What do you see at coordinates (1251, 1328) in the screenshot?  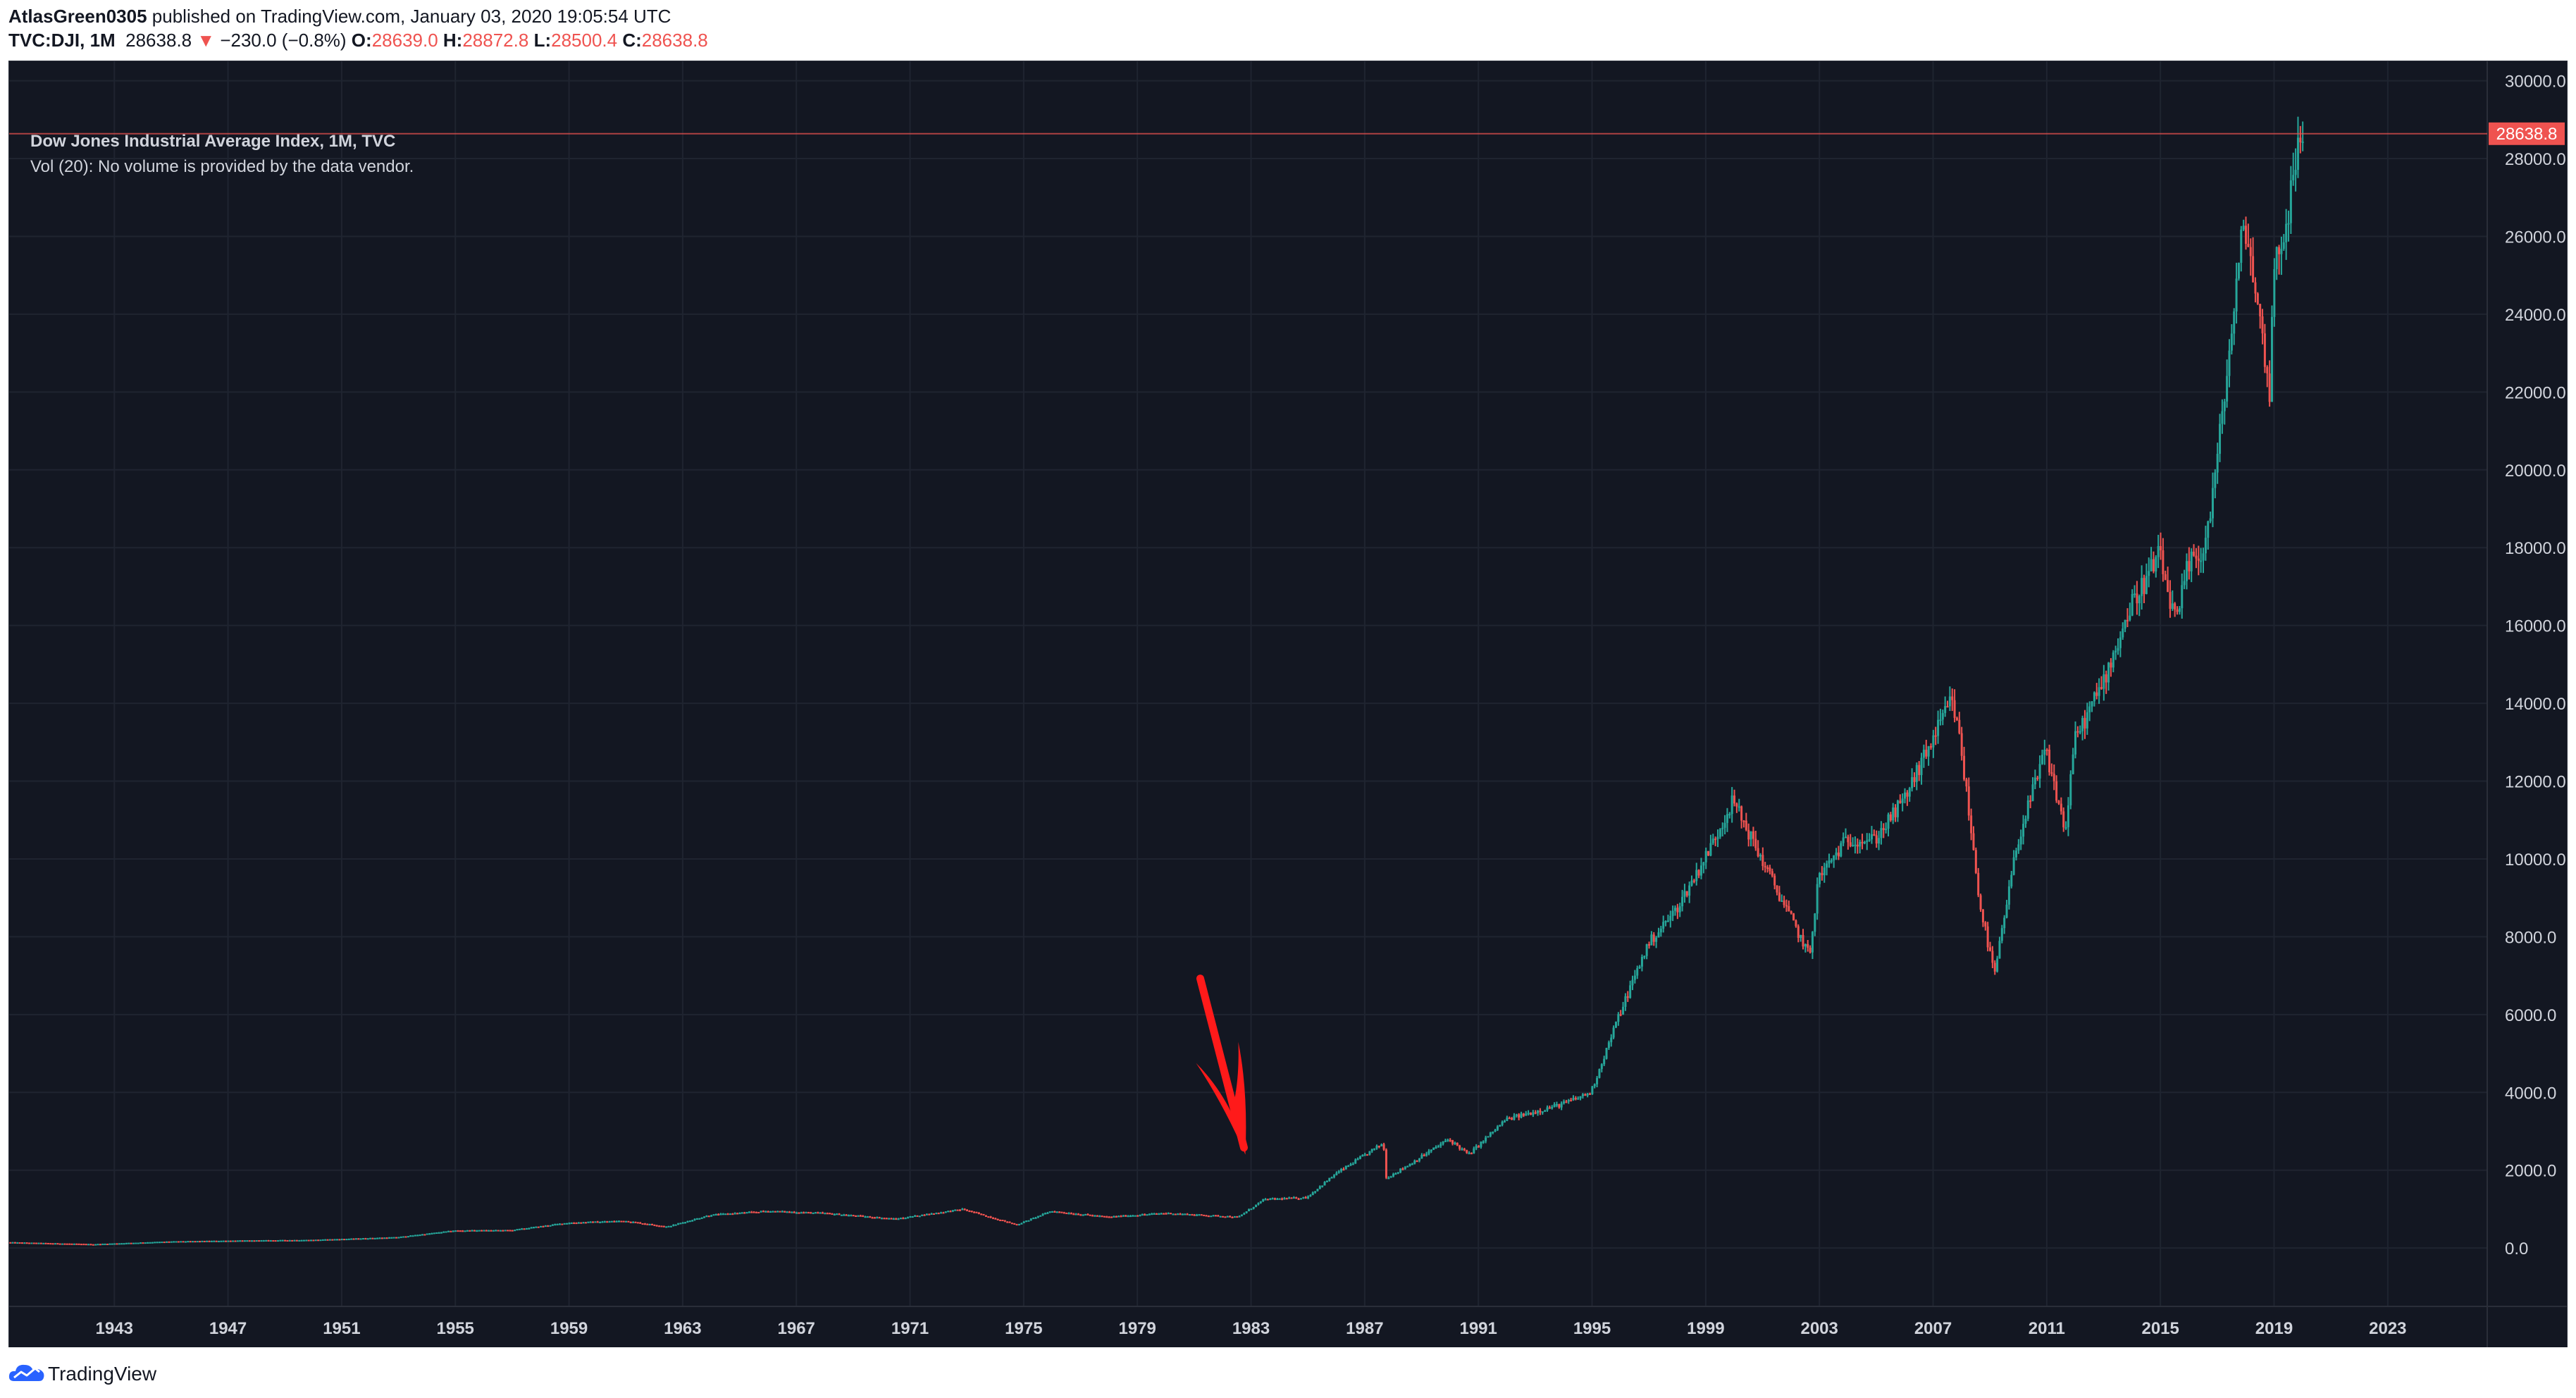 I see `x-tick-label: 1983` at bounding box center [1251, 1328].